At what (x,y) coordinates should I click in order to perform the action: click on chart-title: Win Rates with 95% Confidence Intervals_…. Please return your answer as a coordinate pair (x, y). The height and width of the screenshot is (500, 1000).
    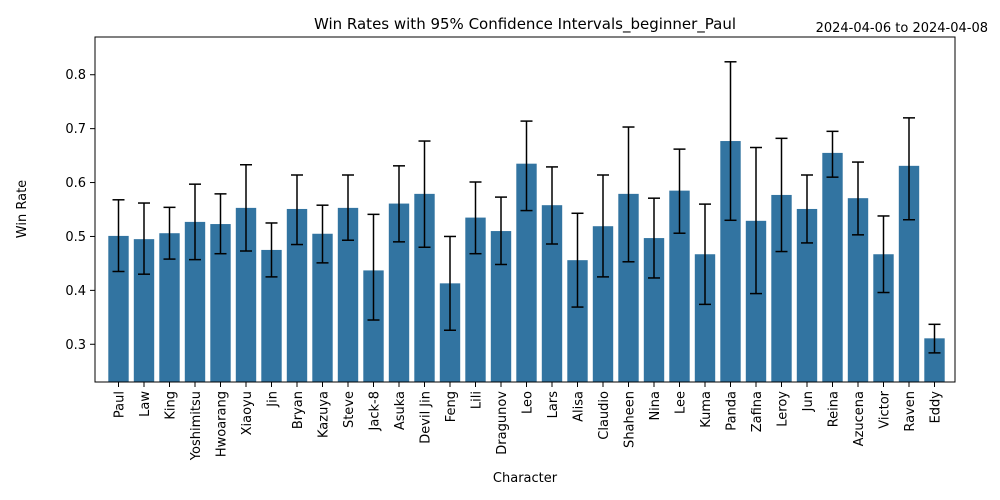
    Looking at the image, I should click on (525, 24).